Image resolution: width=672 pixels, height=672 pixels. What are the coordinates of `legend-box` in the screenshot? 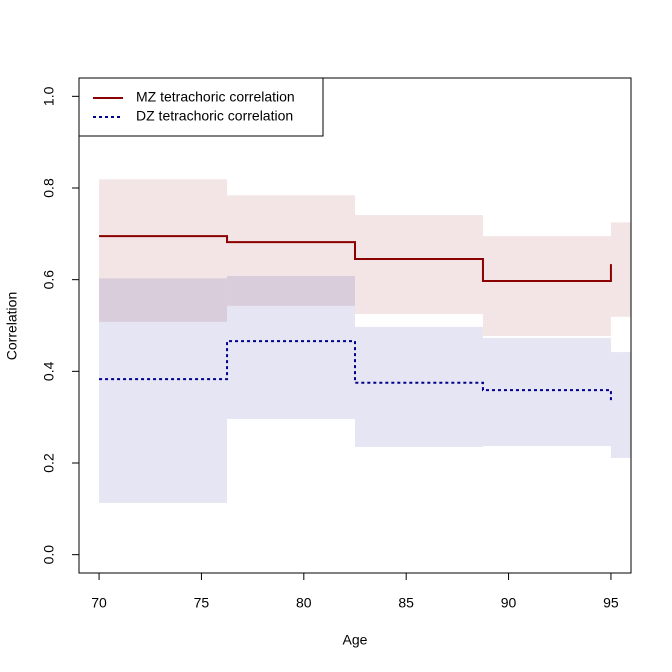 It's located at (201, 107).